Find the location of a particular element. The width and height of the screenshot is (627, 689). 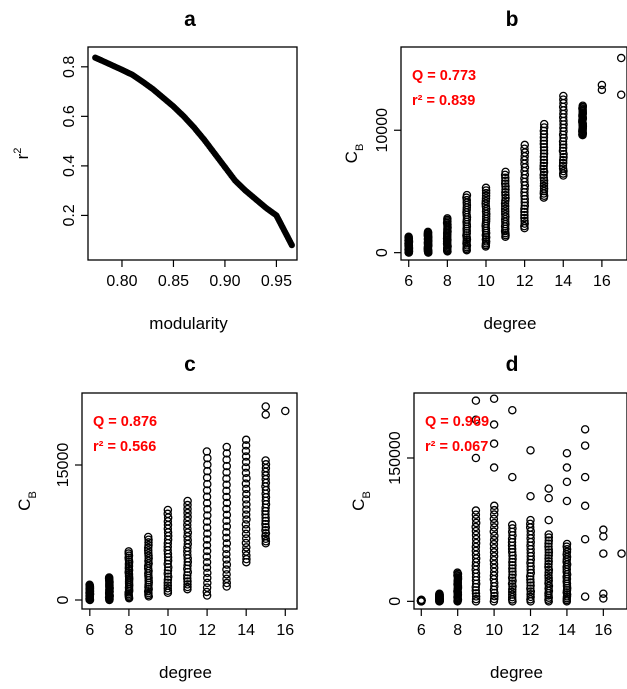

panel-title: b is located at coordinates (512, 19).